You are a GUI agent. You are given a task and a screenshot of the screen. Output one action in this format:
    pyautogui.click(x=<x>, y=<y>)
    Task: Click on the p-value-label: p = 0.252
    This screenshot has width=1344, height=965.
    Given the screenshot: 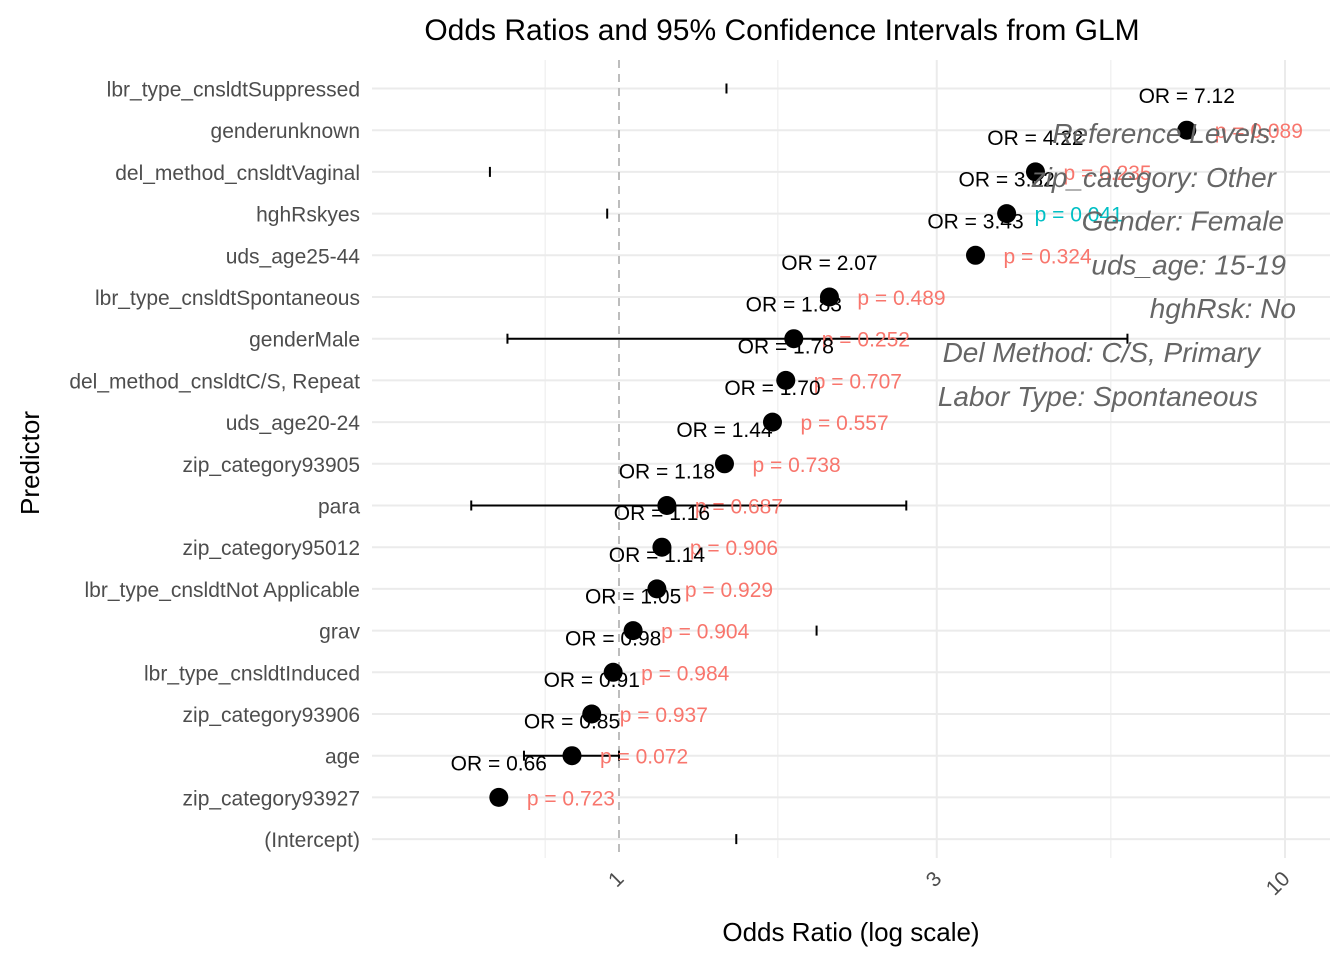 What is the action you would take?
    pyautogui.click(x=866, y=340)
    